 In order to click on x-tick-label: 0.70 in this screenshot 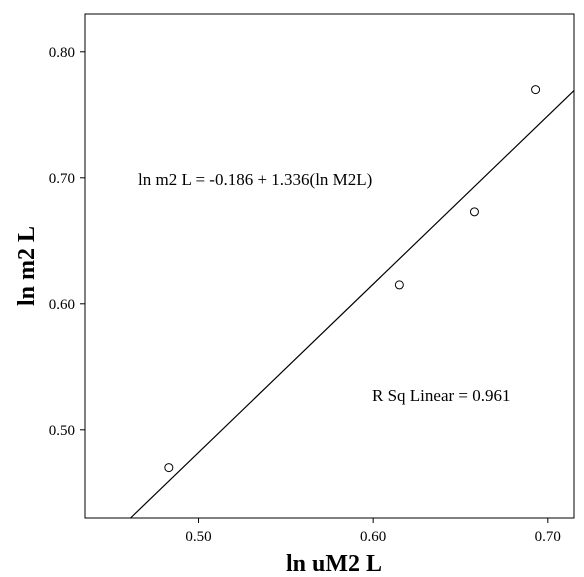, I will do `click(548, 537)`.